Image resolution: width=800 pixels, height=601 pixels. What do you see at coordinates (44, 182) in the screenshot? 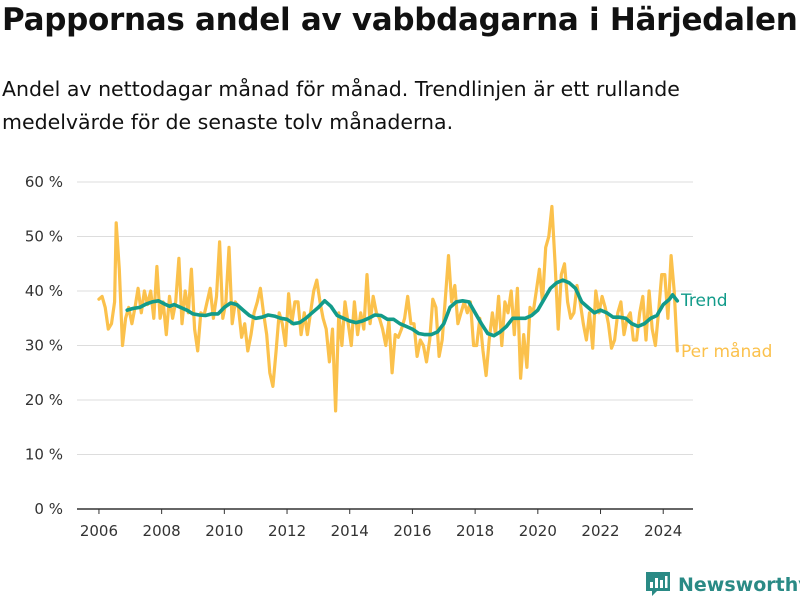
I see `y-tick-label-60: 60 %` at bounding box center [44, 182].